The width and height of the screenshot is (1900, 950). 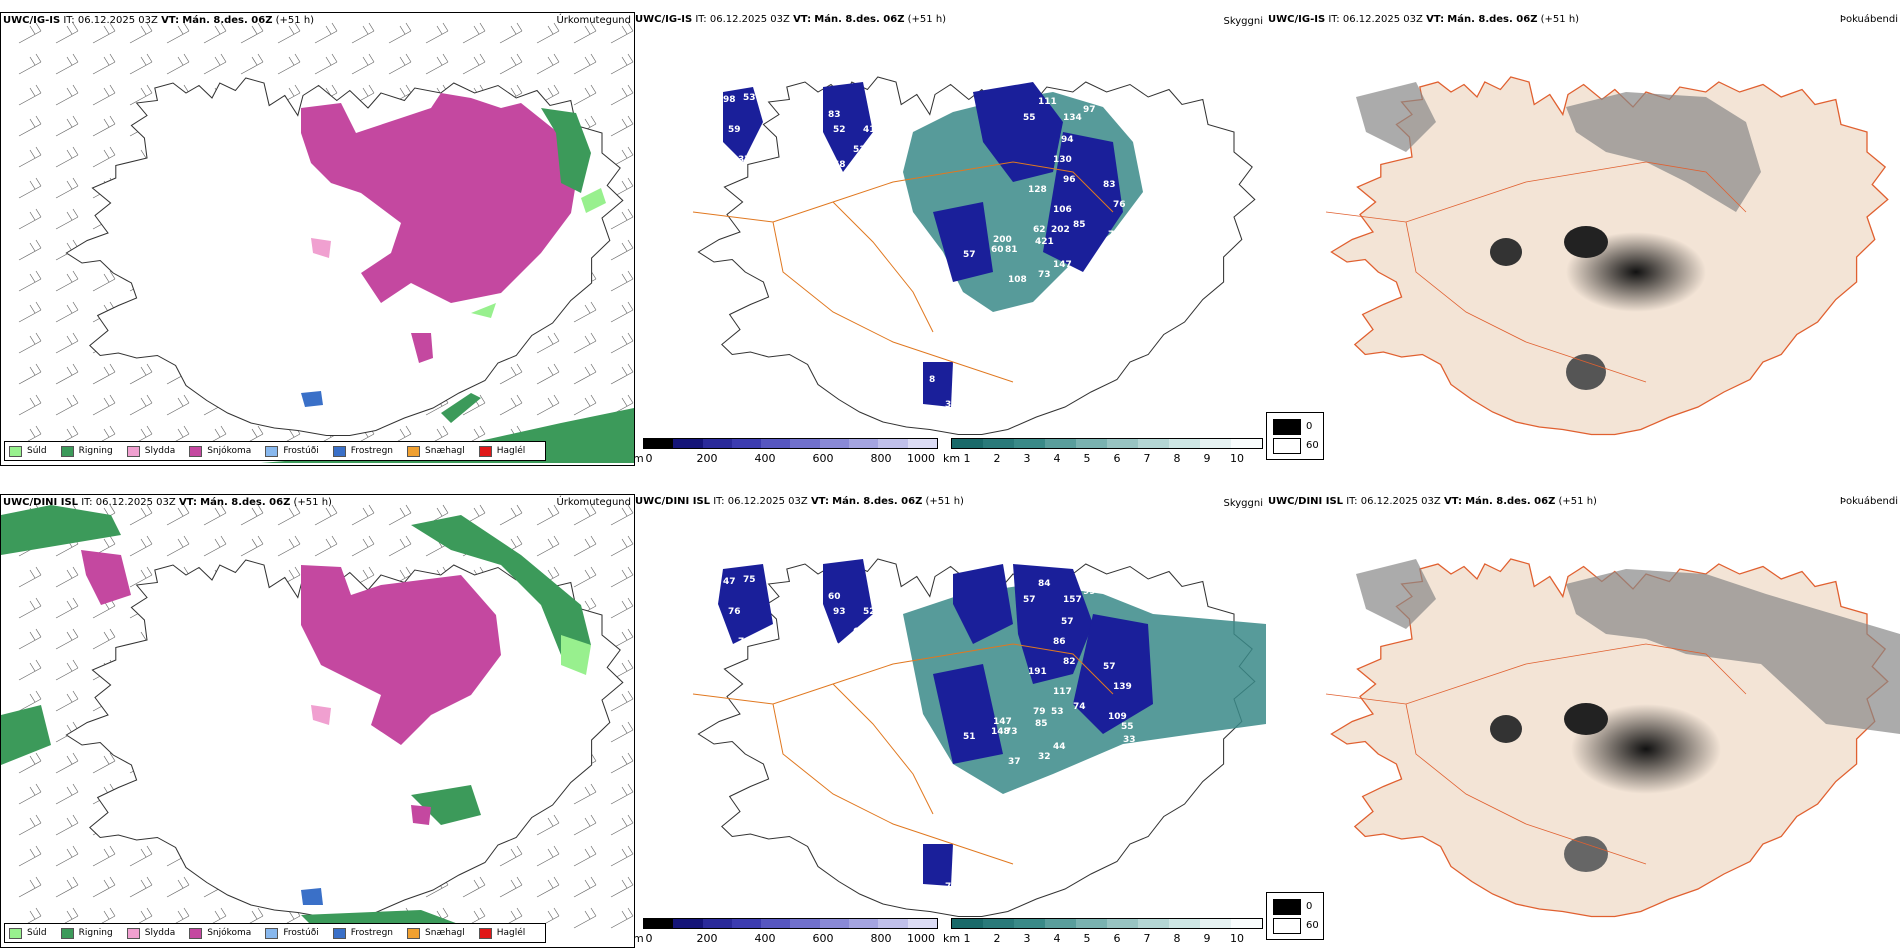 I want to click on legend-item: Frostúði, so click(x=292, y=451).